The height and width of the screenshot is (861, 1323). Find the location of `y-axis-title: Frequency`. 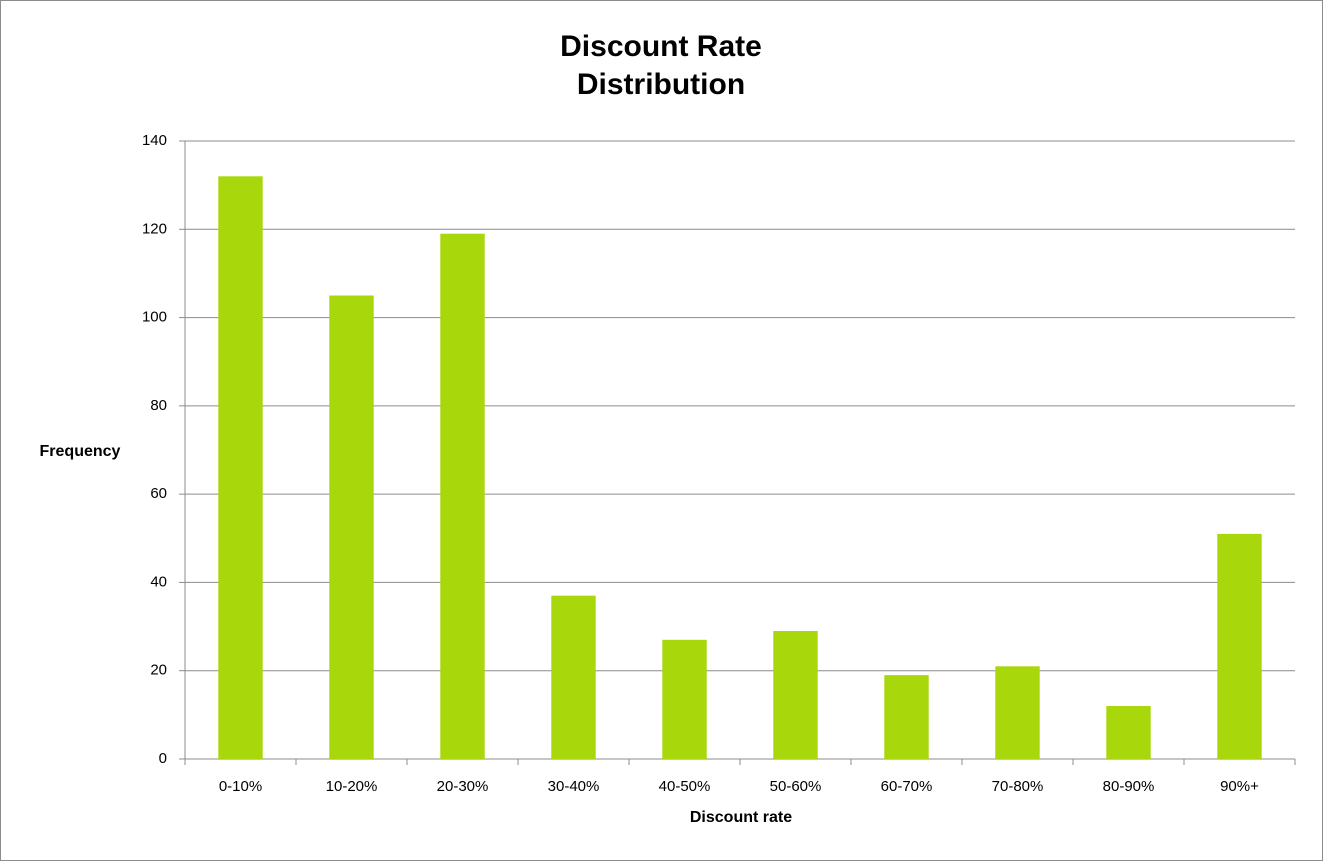

y-axis-title: Frequency is located at coordinates (80, 451).